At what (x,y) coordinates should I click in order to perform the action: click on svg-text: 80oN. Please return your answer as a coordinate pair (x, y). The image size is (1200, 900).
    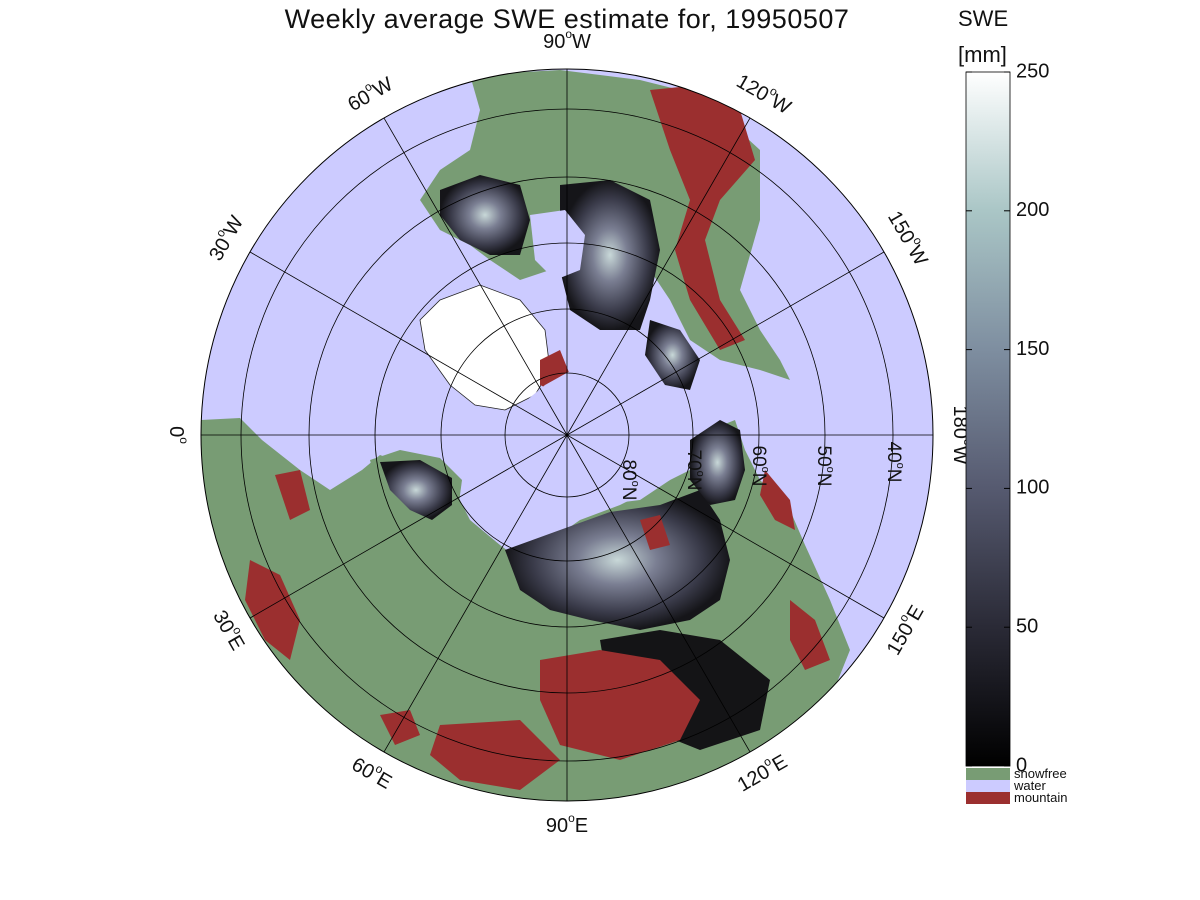
    Looking at the image, I should click on (629, 480).